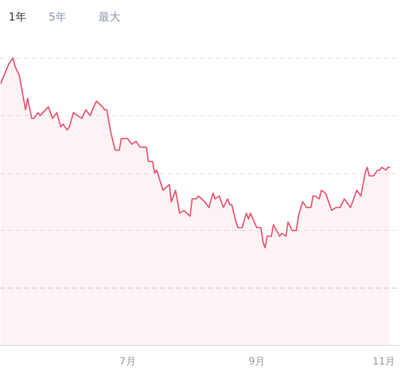 This screenshot has height=375, width=400. Describe the element at coordinates (57, 17) in the screenshot. I see `text: 5年` at that location.